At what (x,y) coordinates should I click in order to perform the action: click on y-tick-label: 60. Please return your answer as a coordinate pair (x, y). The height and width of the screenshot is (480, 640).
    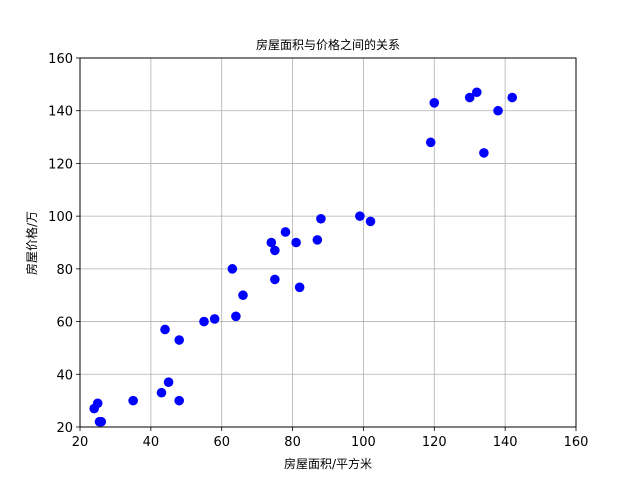
    Looking at the image, I should click on (64, 323).